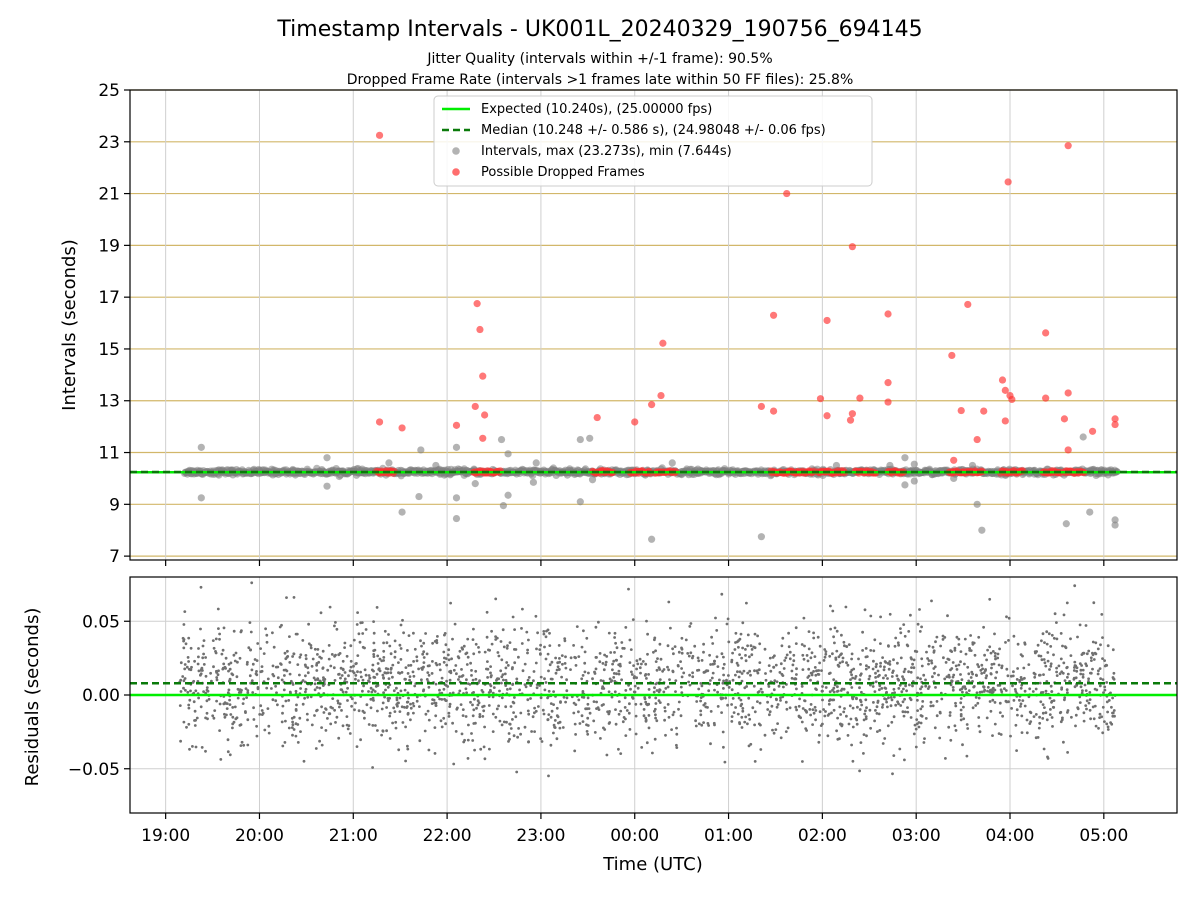  Describe the element at coordinates (114, 505) in the screenshot. I see `interval-y-tick-label: 9` at that location.